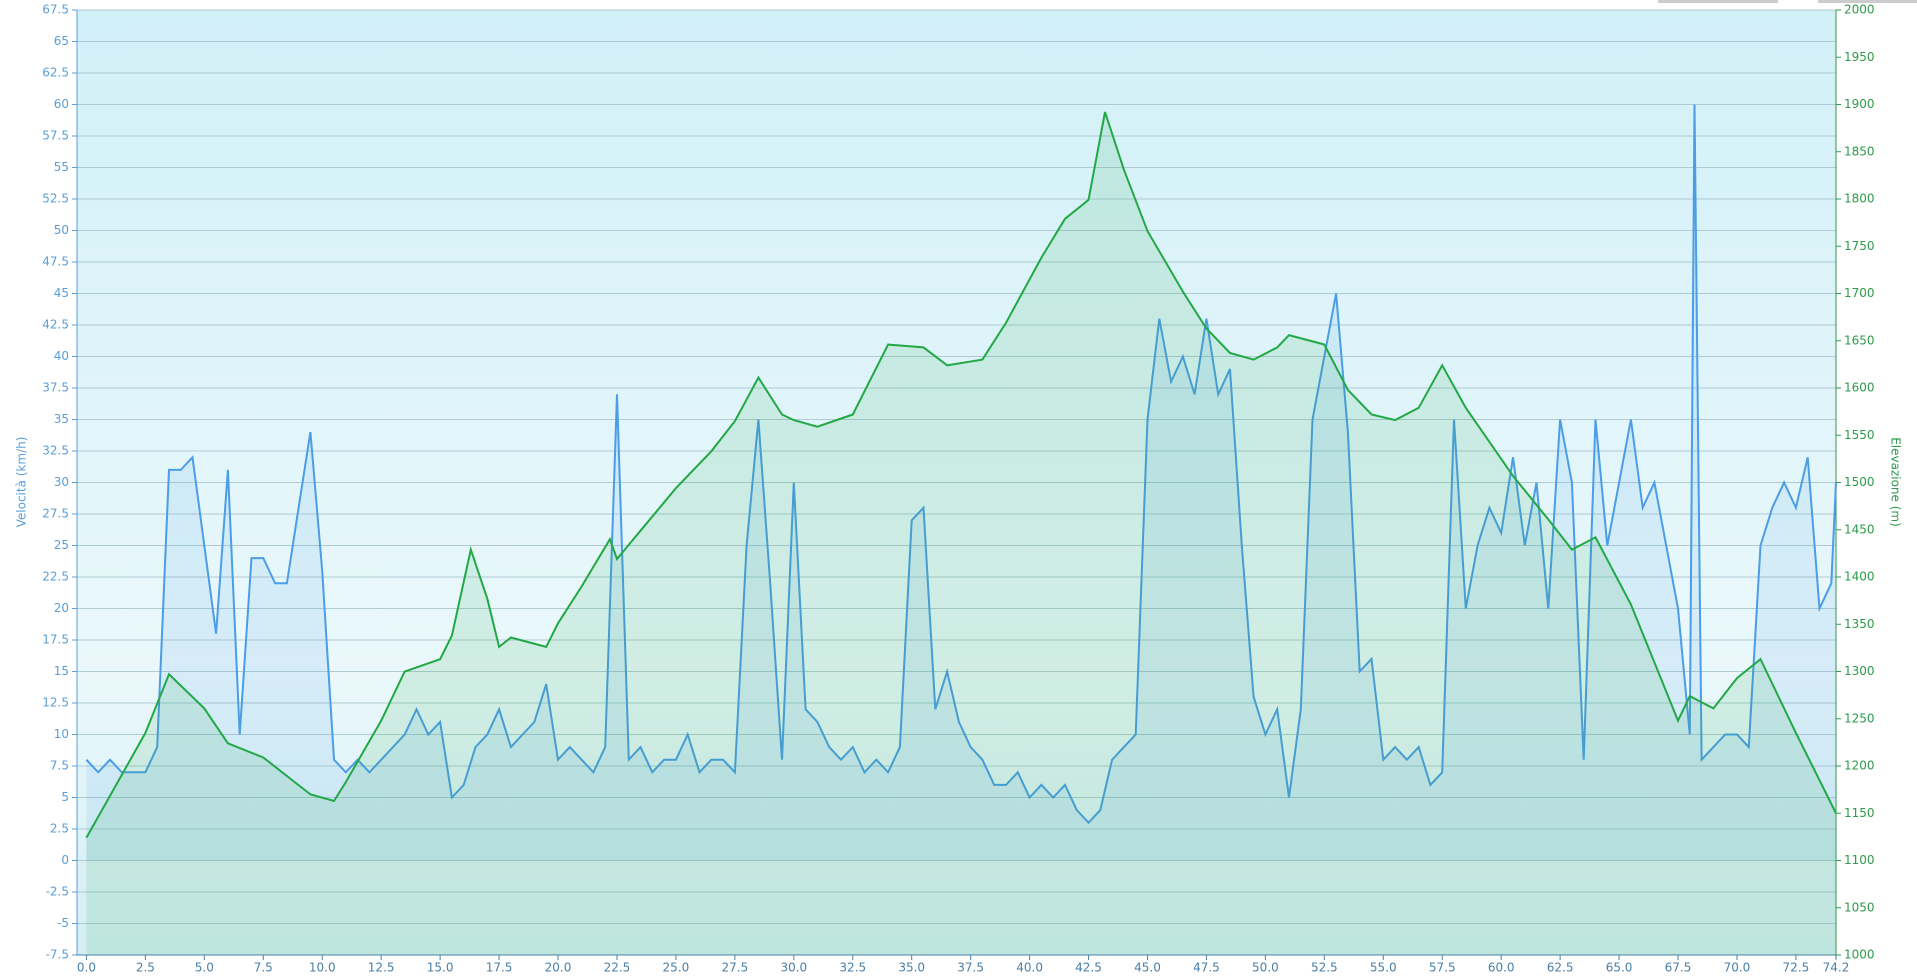 Image resolution: width=1917 pixels, height=977 pixels. I want to click on x-tick-label: 37.5, so click(970, 968).